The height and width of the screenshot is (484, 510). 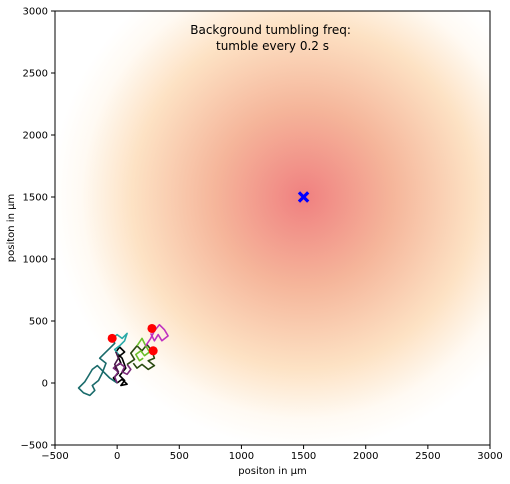 I want to click on y-axis-ticks: −500 0 500 1000 1500 2000 2500 3000, so click(x=38, y=229).